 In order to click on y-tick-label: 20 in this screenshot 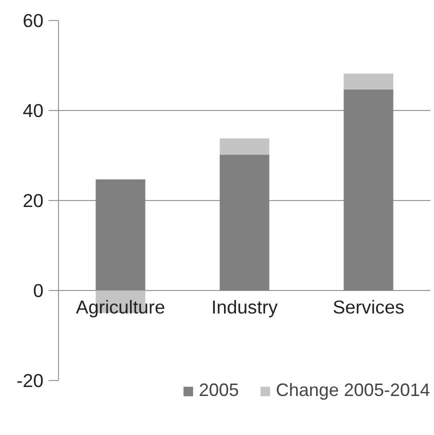, I will do `click(33, 200)`.